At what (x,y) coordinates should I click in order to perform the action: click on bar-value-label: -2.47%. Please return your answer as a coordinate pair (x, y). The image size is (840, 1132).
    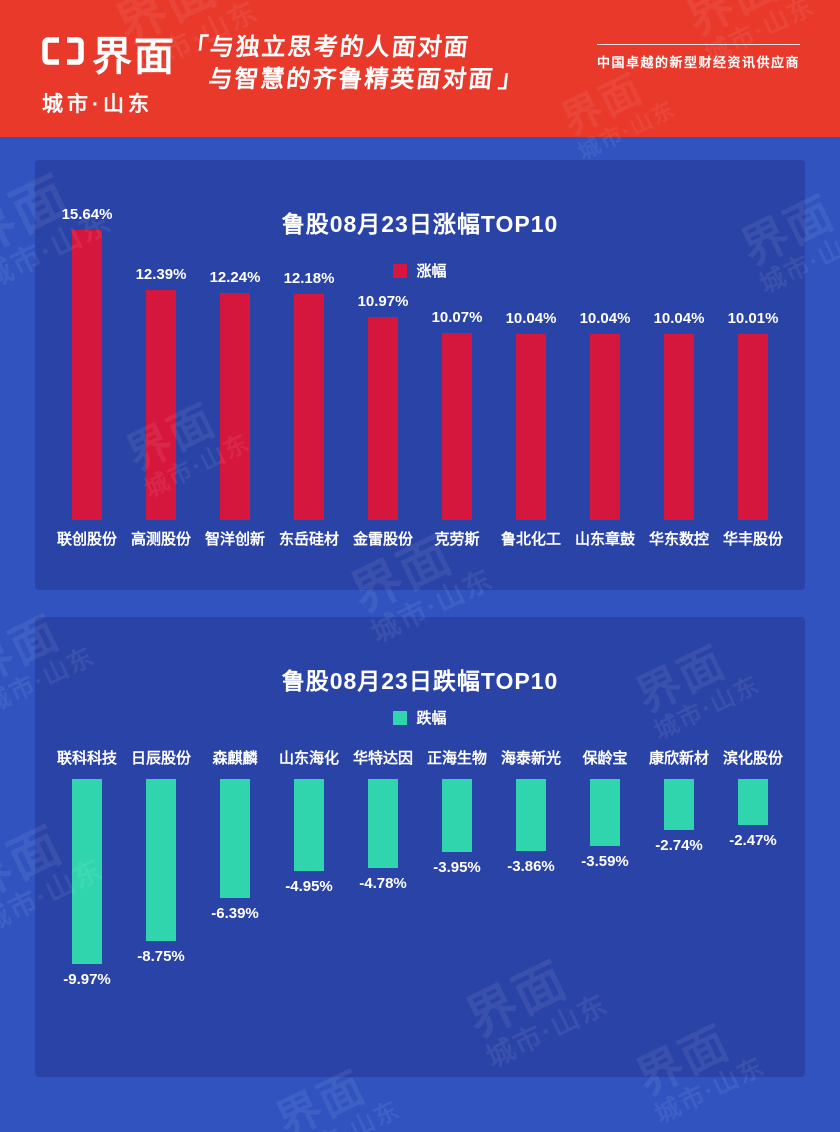
    Looking at the image, I should click on (753, 840).